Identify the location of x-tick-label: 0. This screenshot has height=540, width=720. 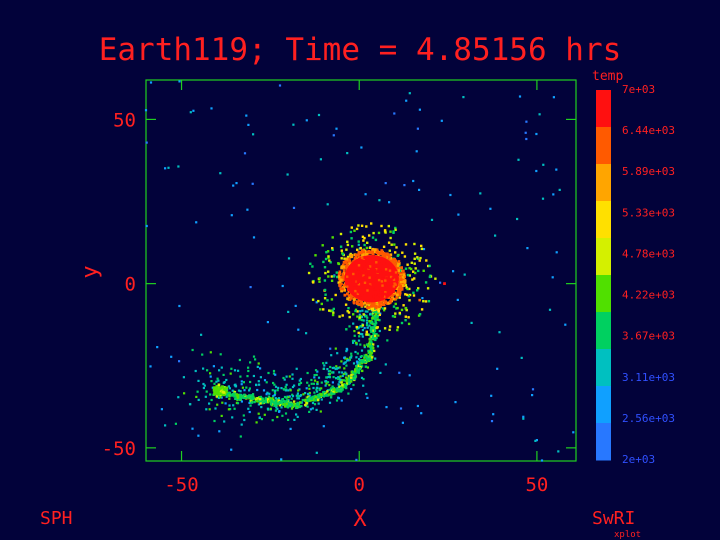
(358, 485).